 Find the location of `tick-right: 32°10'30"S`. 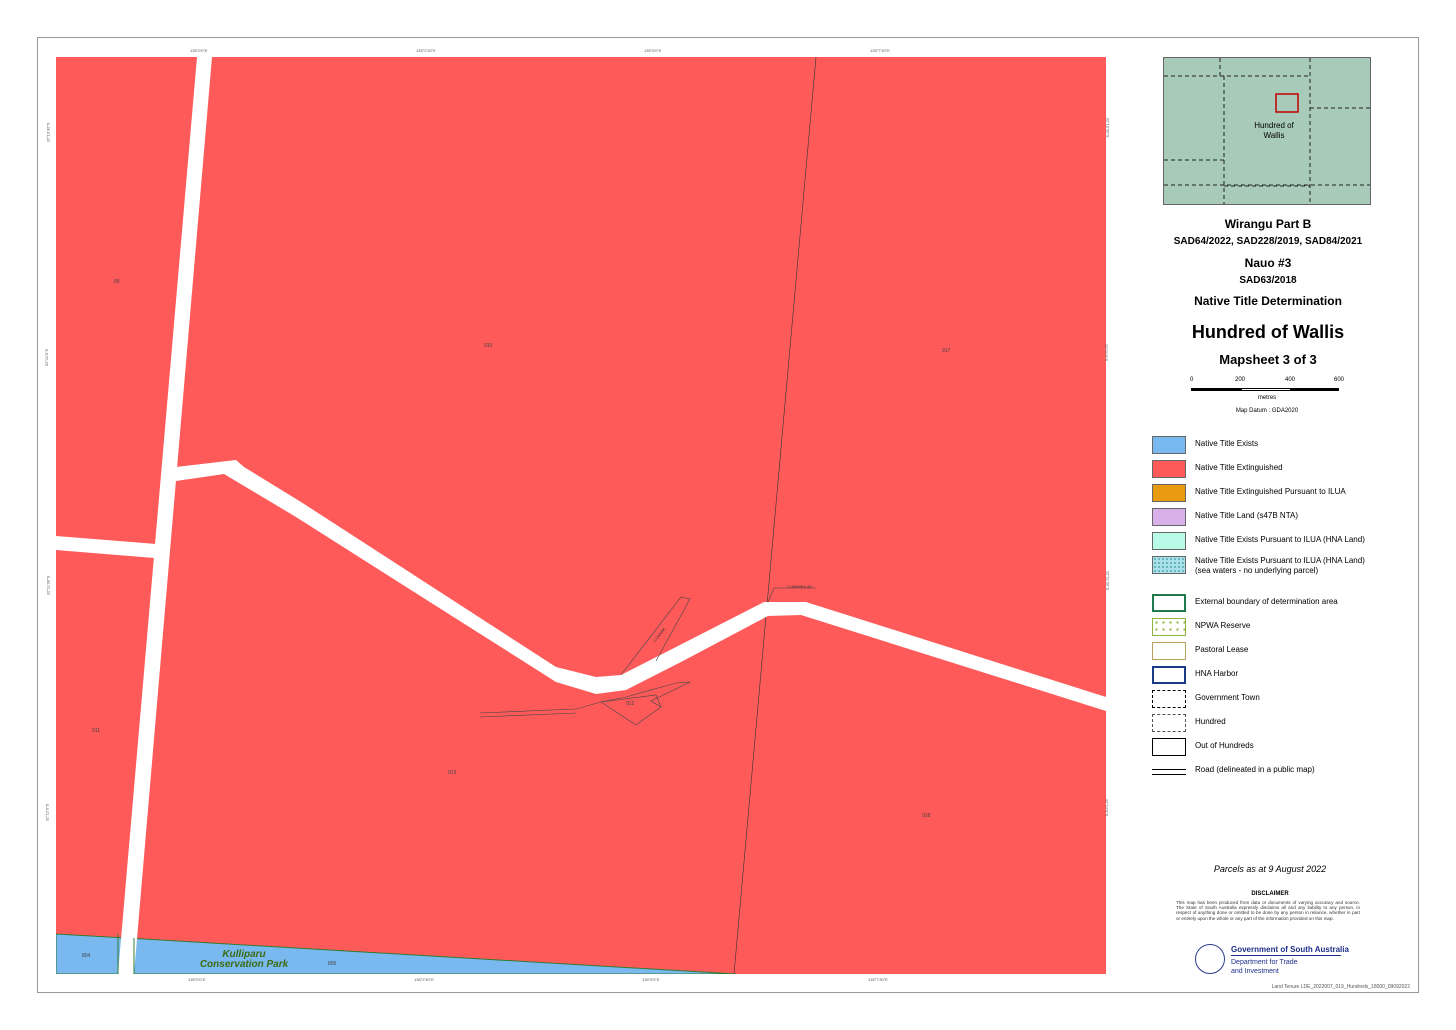

tick-right: 32°10'30"S is located at coordinates (1108, 127).